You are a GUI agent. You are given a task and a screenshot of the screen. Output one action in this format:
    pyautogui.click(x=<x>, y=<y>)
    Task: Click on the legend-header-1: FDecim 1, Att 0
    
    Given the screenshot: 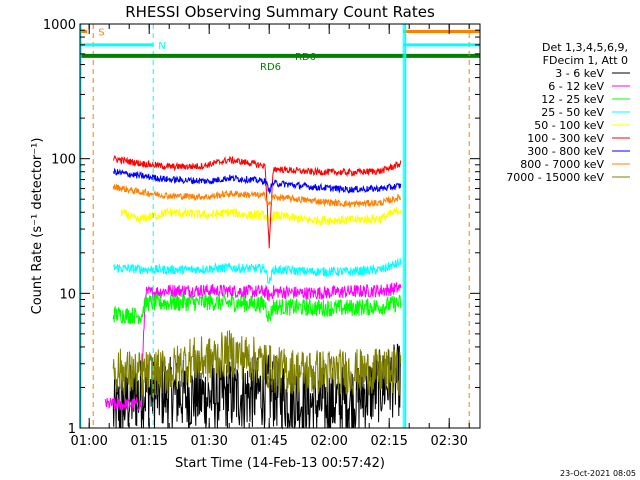 What is the action you would take?
    pyautogui.click(x=585, y=60)
    